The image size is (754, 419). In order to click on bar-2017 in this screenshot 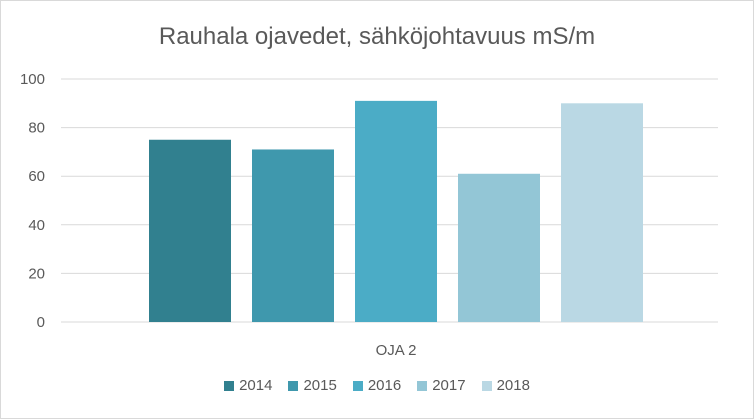, I will do `click(499, 247)`.